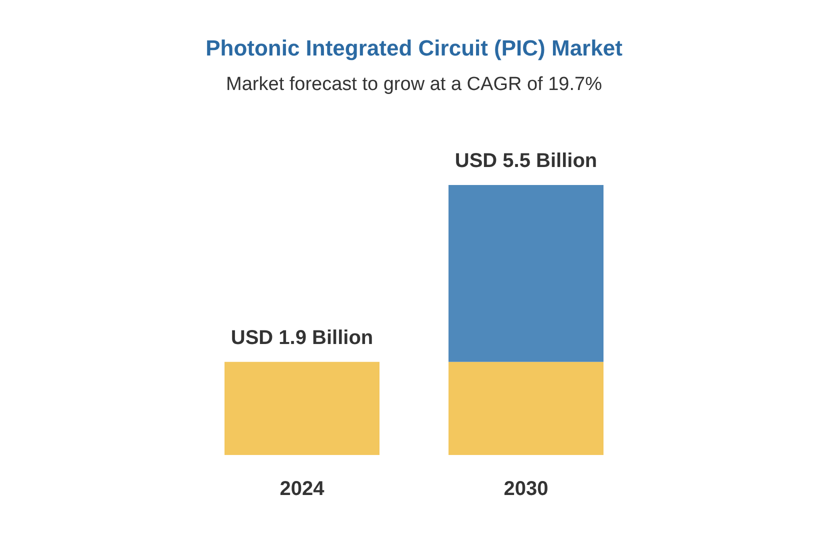  Describe the element at coordinates (526, 489) in the screenshot. I see `x-tick-label: 2030` at that location.